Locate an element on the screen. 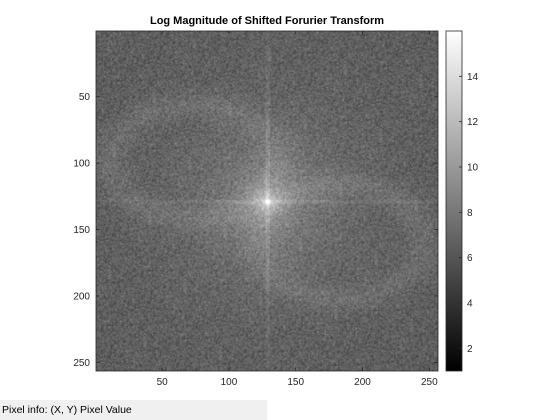 The image size is (560, 420). colorbar: 2 4 6 8 10 12 14 is located at coordinates (462, 201).